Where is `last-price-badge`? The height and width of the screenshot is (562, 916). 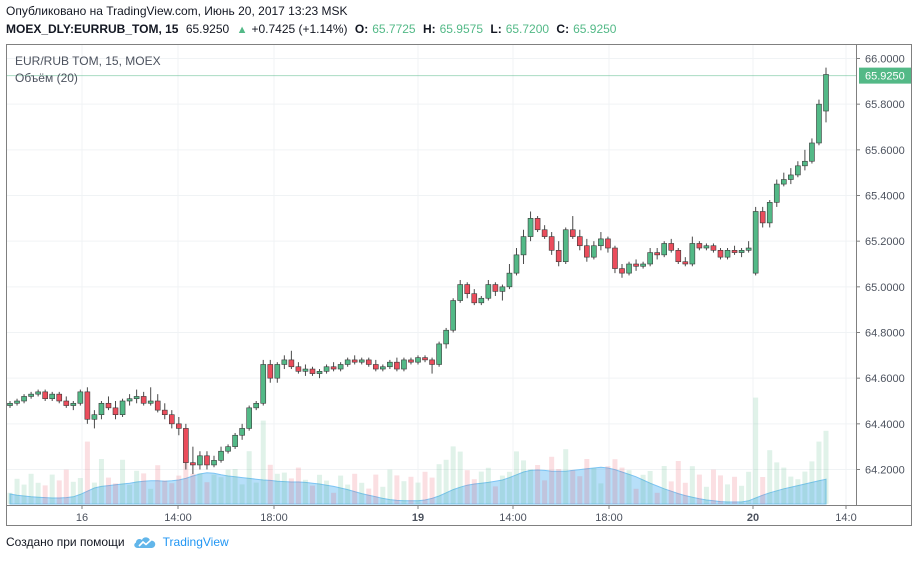 last-price-badge is located at coordinates (885, 75).